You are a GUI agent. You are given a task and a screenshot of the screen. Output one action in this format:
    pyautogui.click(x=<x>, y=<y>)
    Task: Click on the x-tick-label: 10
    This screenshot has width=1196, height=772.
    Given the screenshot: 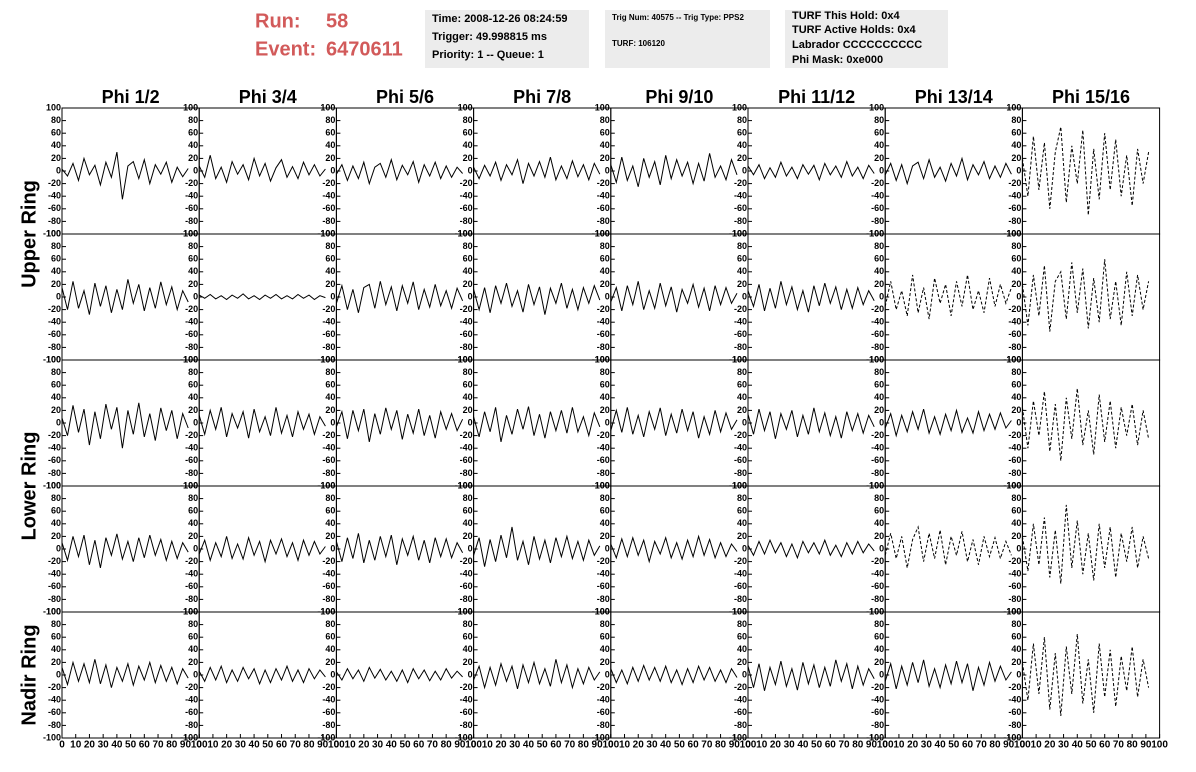 What is the action you would take?
    pyautogui.click(x=351, y=745)
    